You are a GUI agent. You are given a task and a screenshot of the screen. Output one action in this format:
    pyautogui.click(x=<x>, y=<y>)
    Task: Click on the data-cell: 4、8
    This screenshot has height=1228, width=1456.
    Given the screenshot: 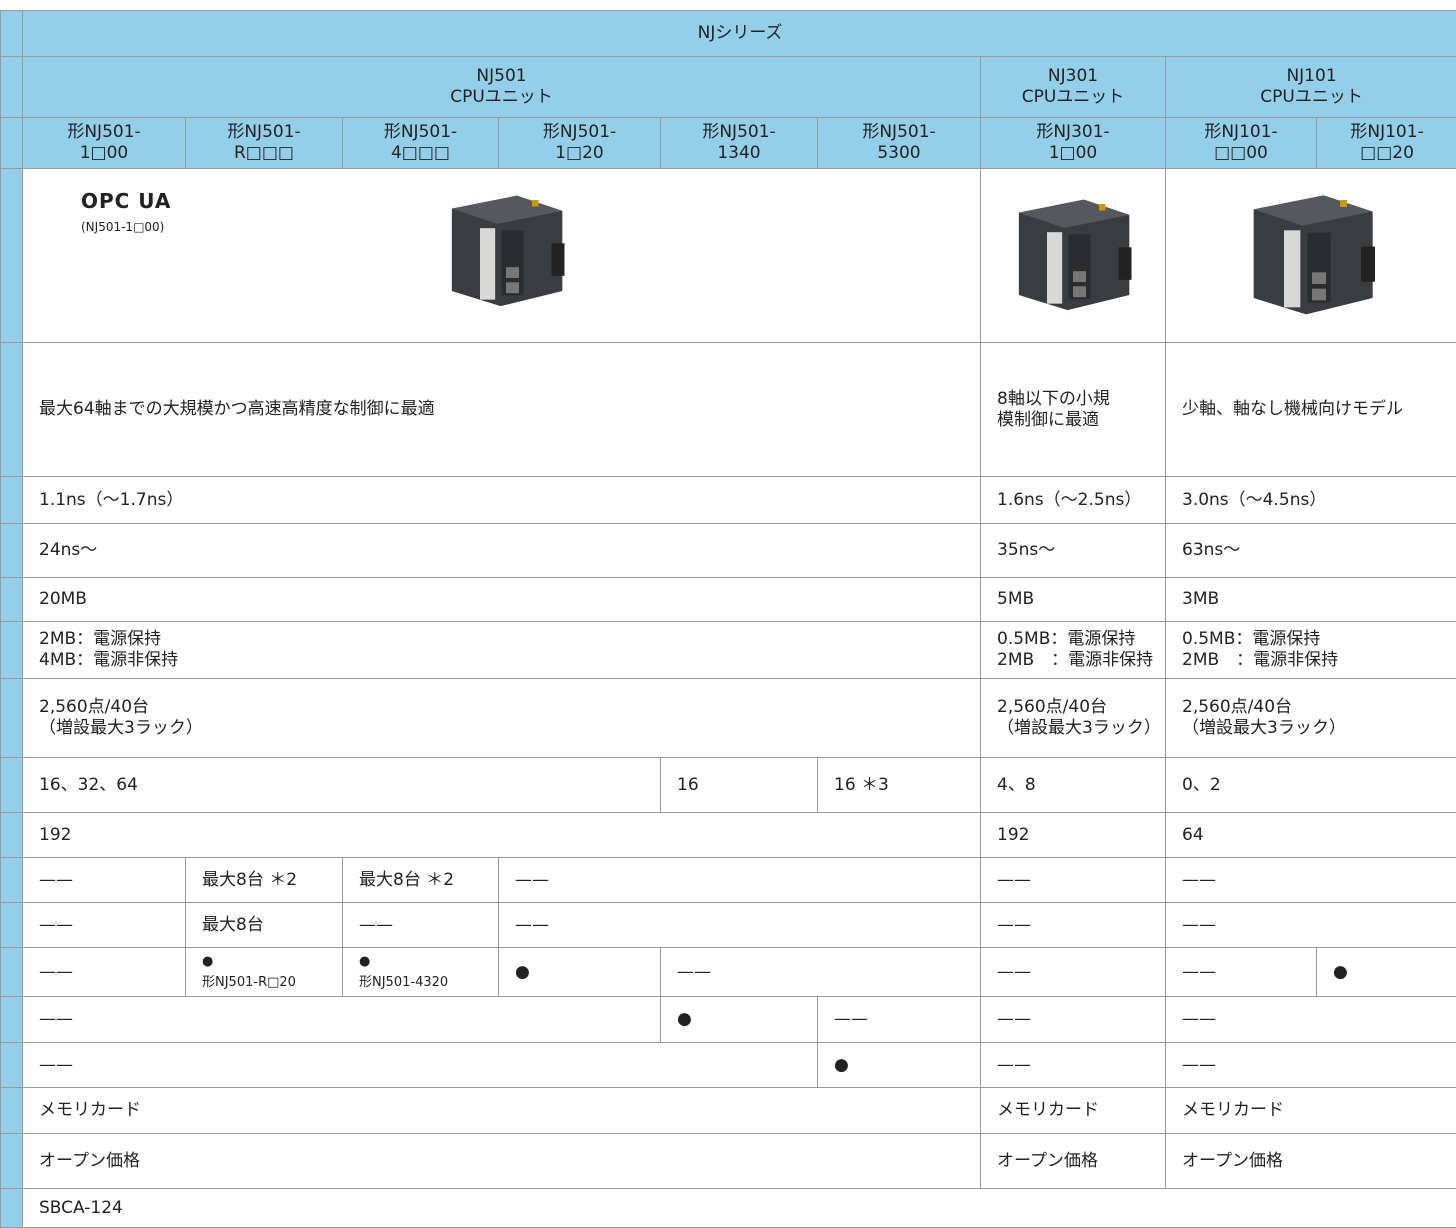 What is the action you would take?
    pyautogui.click(x=1073, y=785)
    